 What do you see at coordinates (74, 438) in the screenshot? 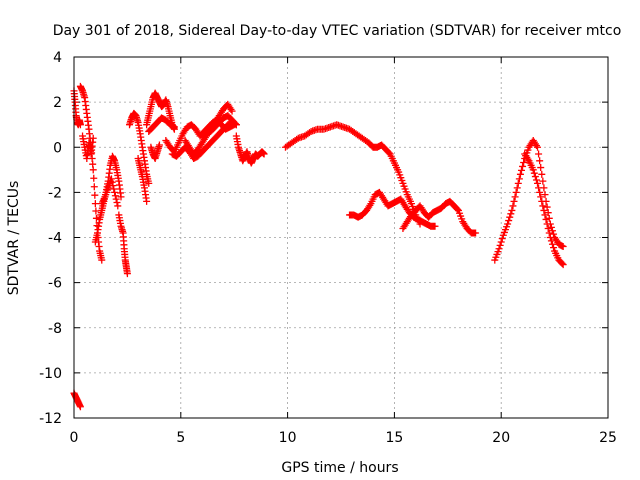
I see `x-tick-label: 0` at bounding box center [74, 438].